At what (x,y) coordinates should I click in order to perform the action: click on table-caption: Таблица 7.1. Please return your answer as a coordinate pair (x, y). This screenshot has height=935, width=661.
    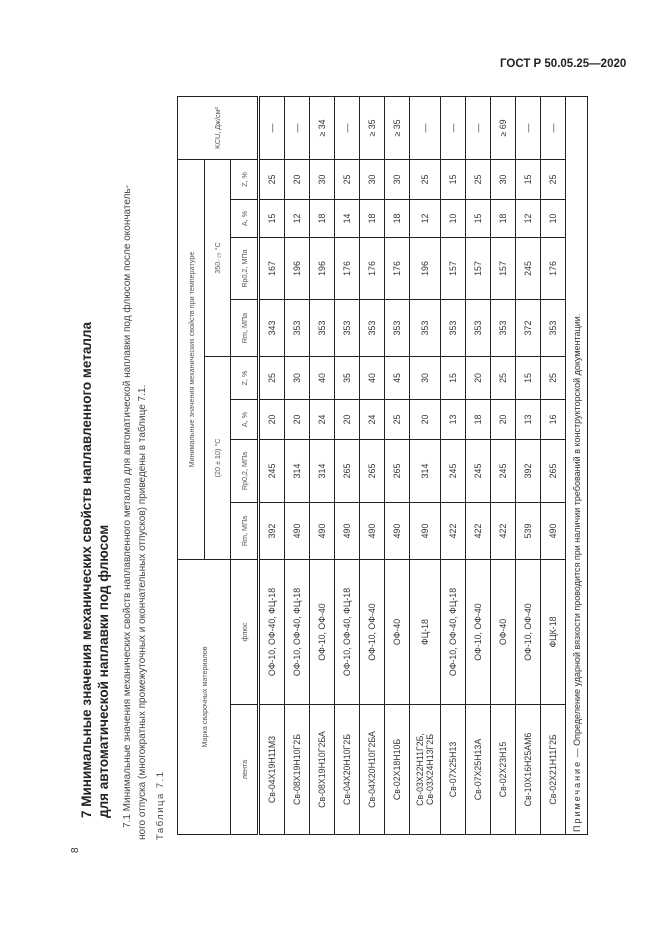
    Looking at the image, I should click on (160, 805).